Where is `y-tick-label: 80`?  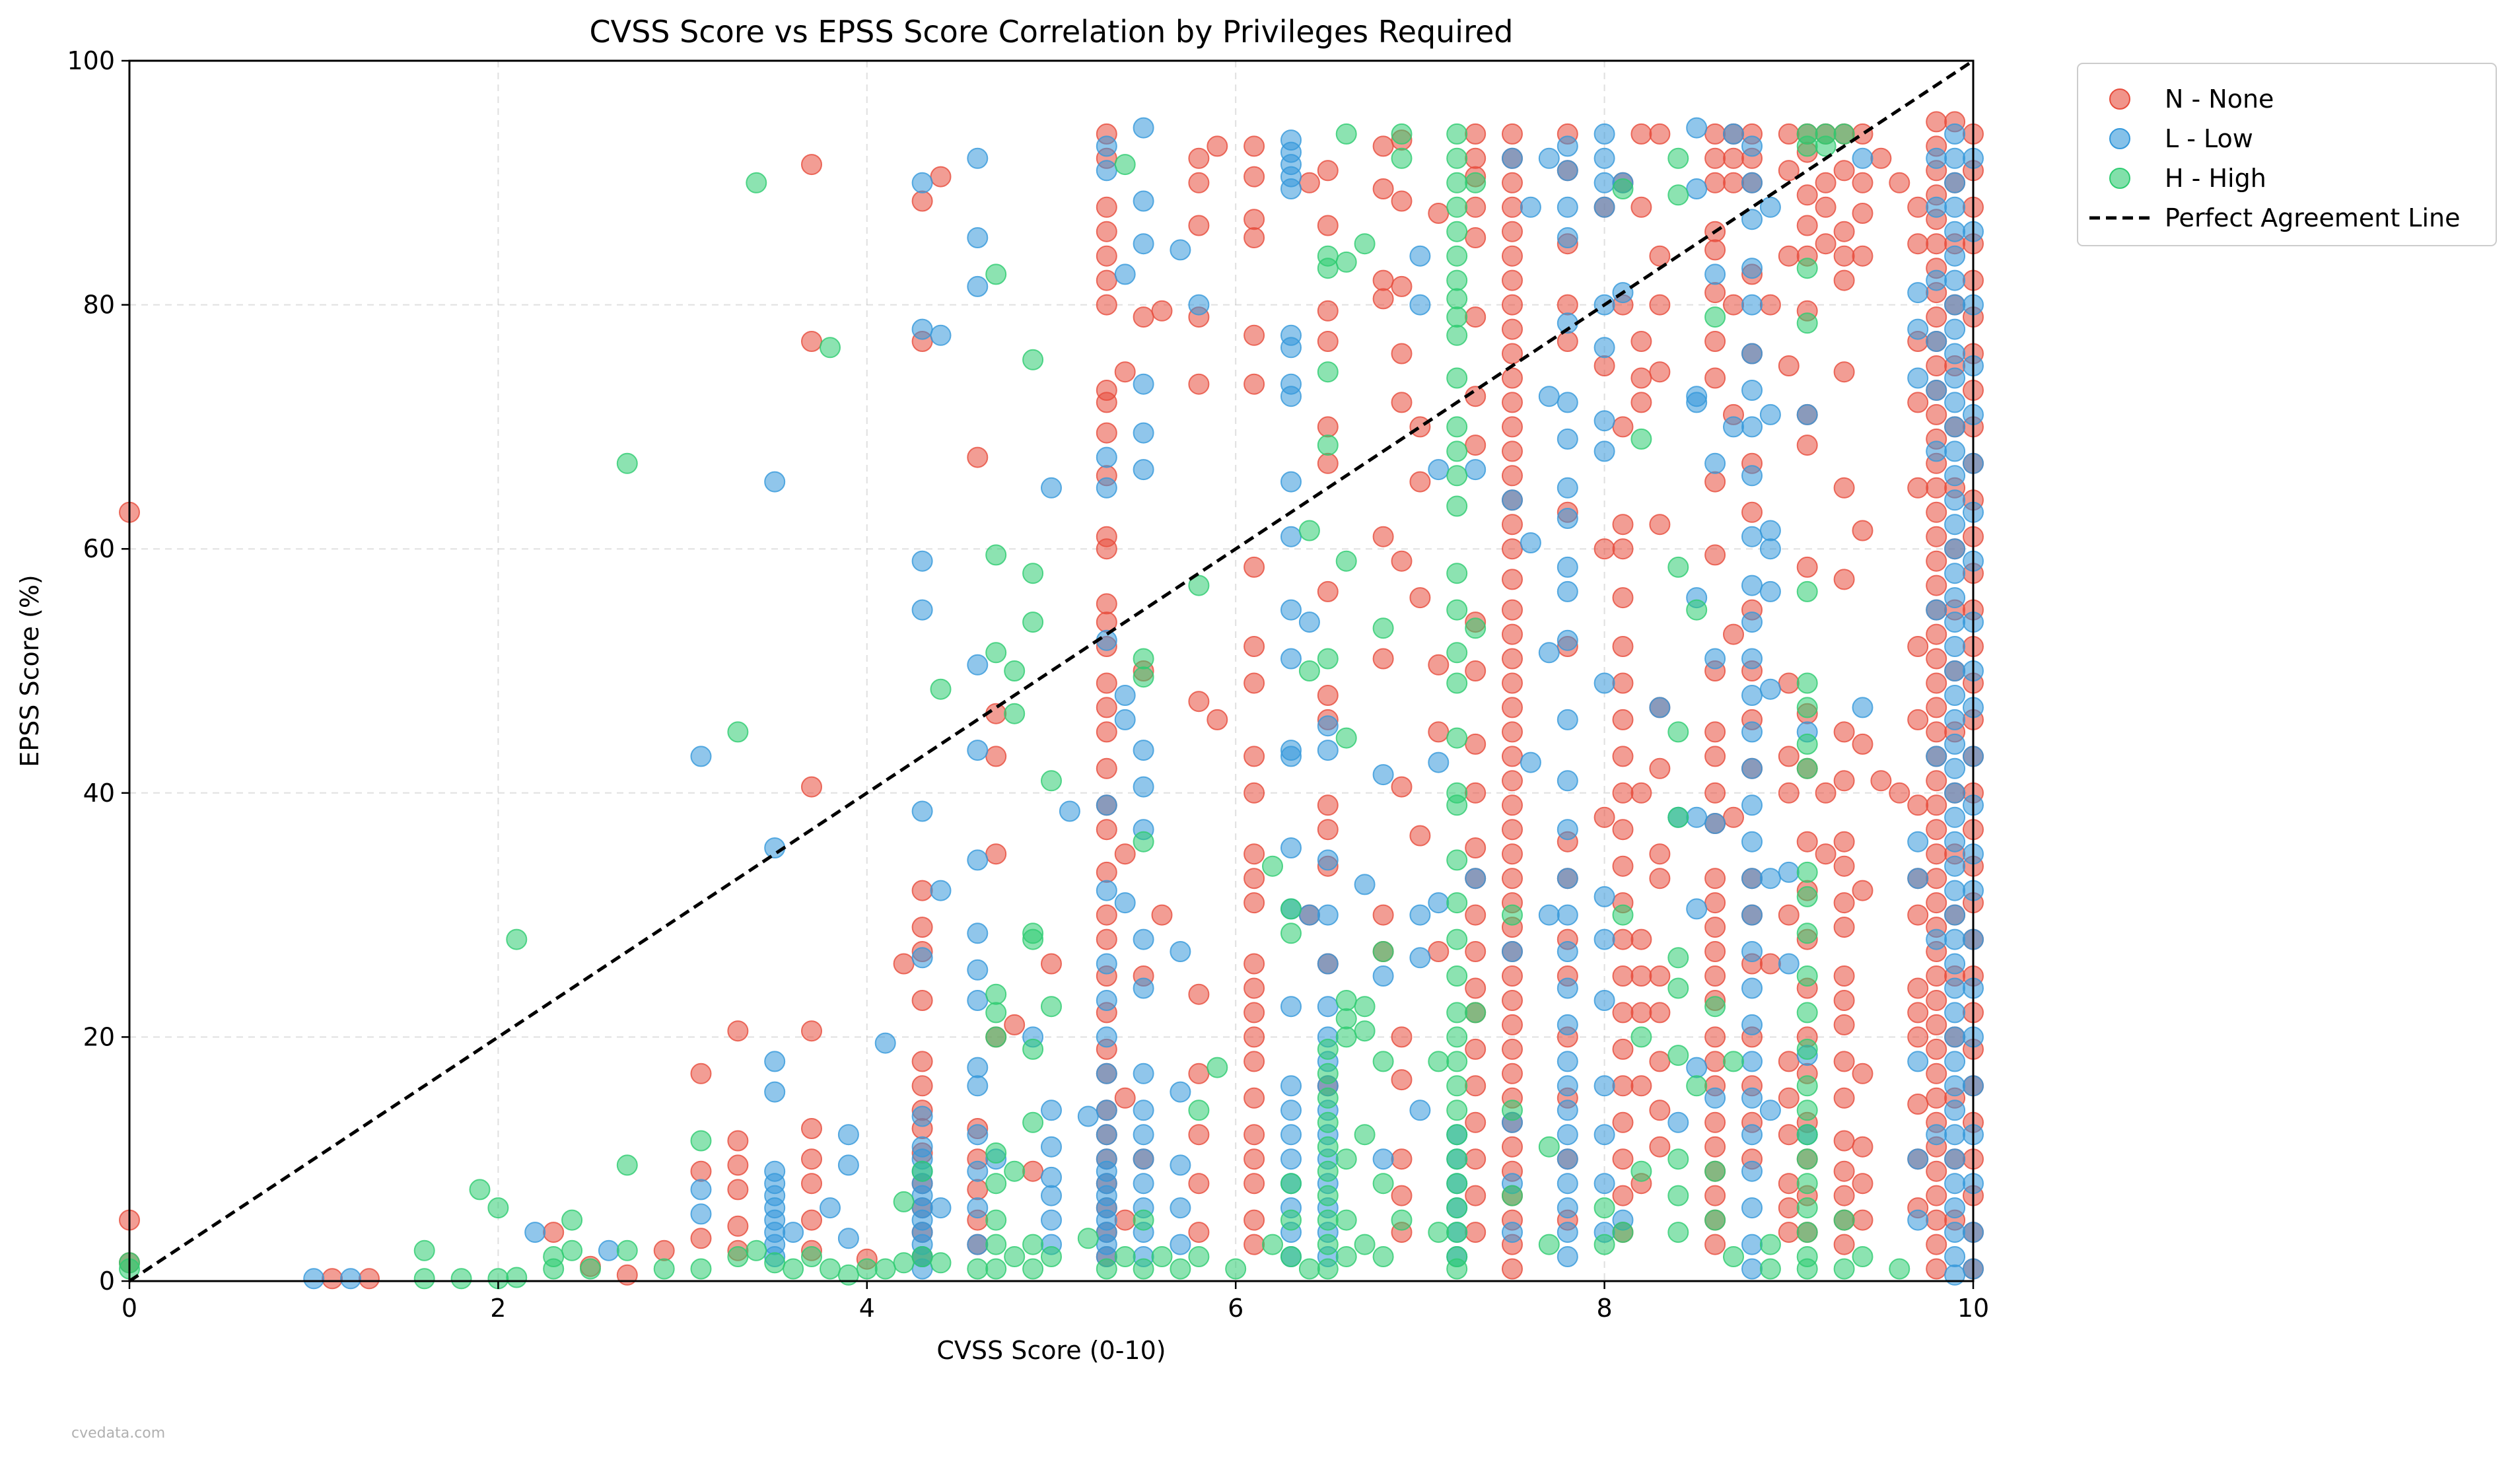
y-tick-label: 80 is located at coordinates (99, 305).